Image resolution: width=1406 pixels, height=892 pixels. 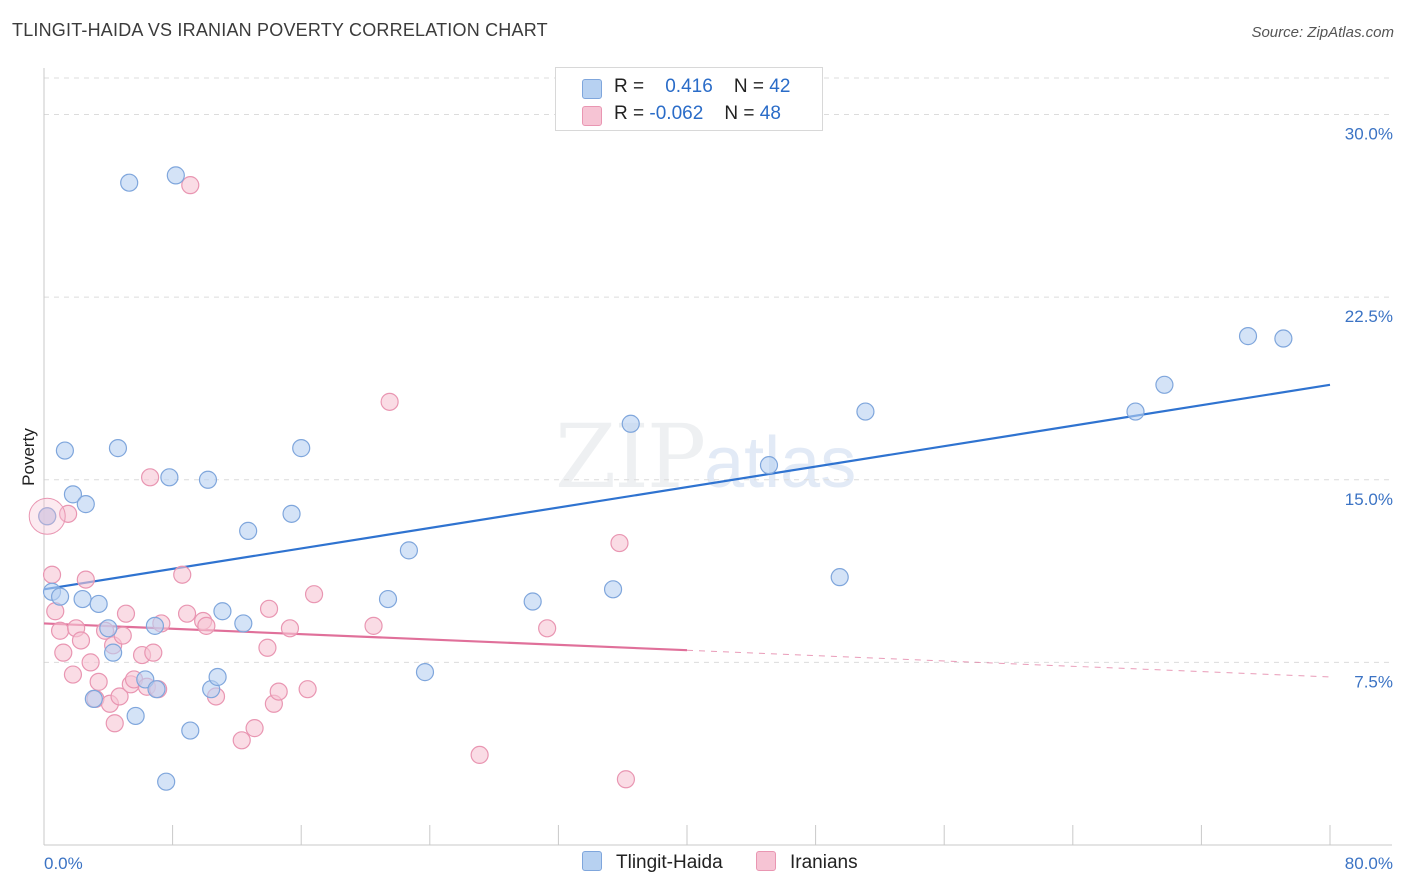 What do you see at coordinates (592, 861) in the screenshot?
I see `bottom-legend-swatch-blue` at bounding box center [592, 861].